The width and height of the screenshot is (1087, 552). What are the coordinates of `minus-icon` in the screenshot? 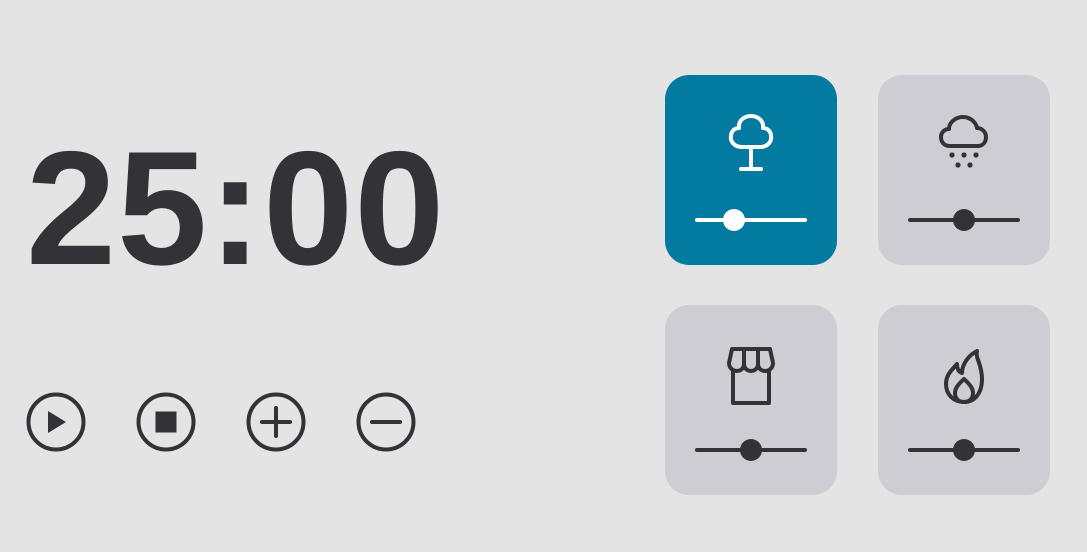 It's located at (386, 422).